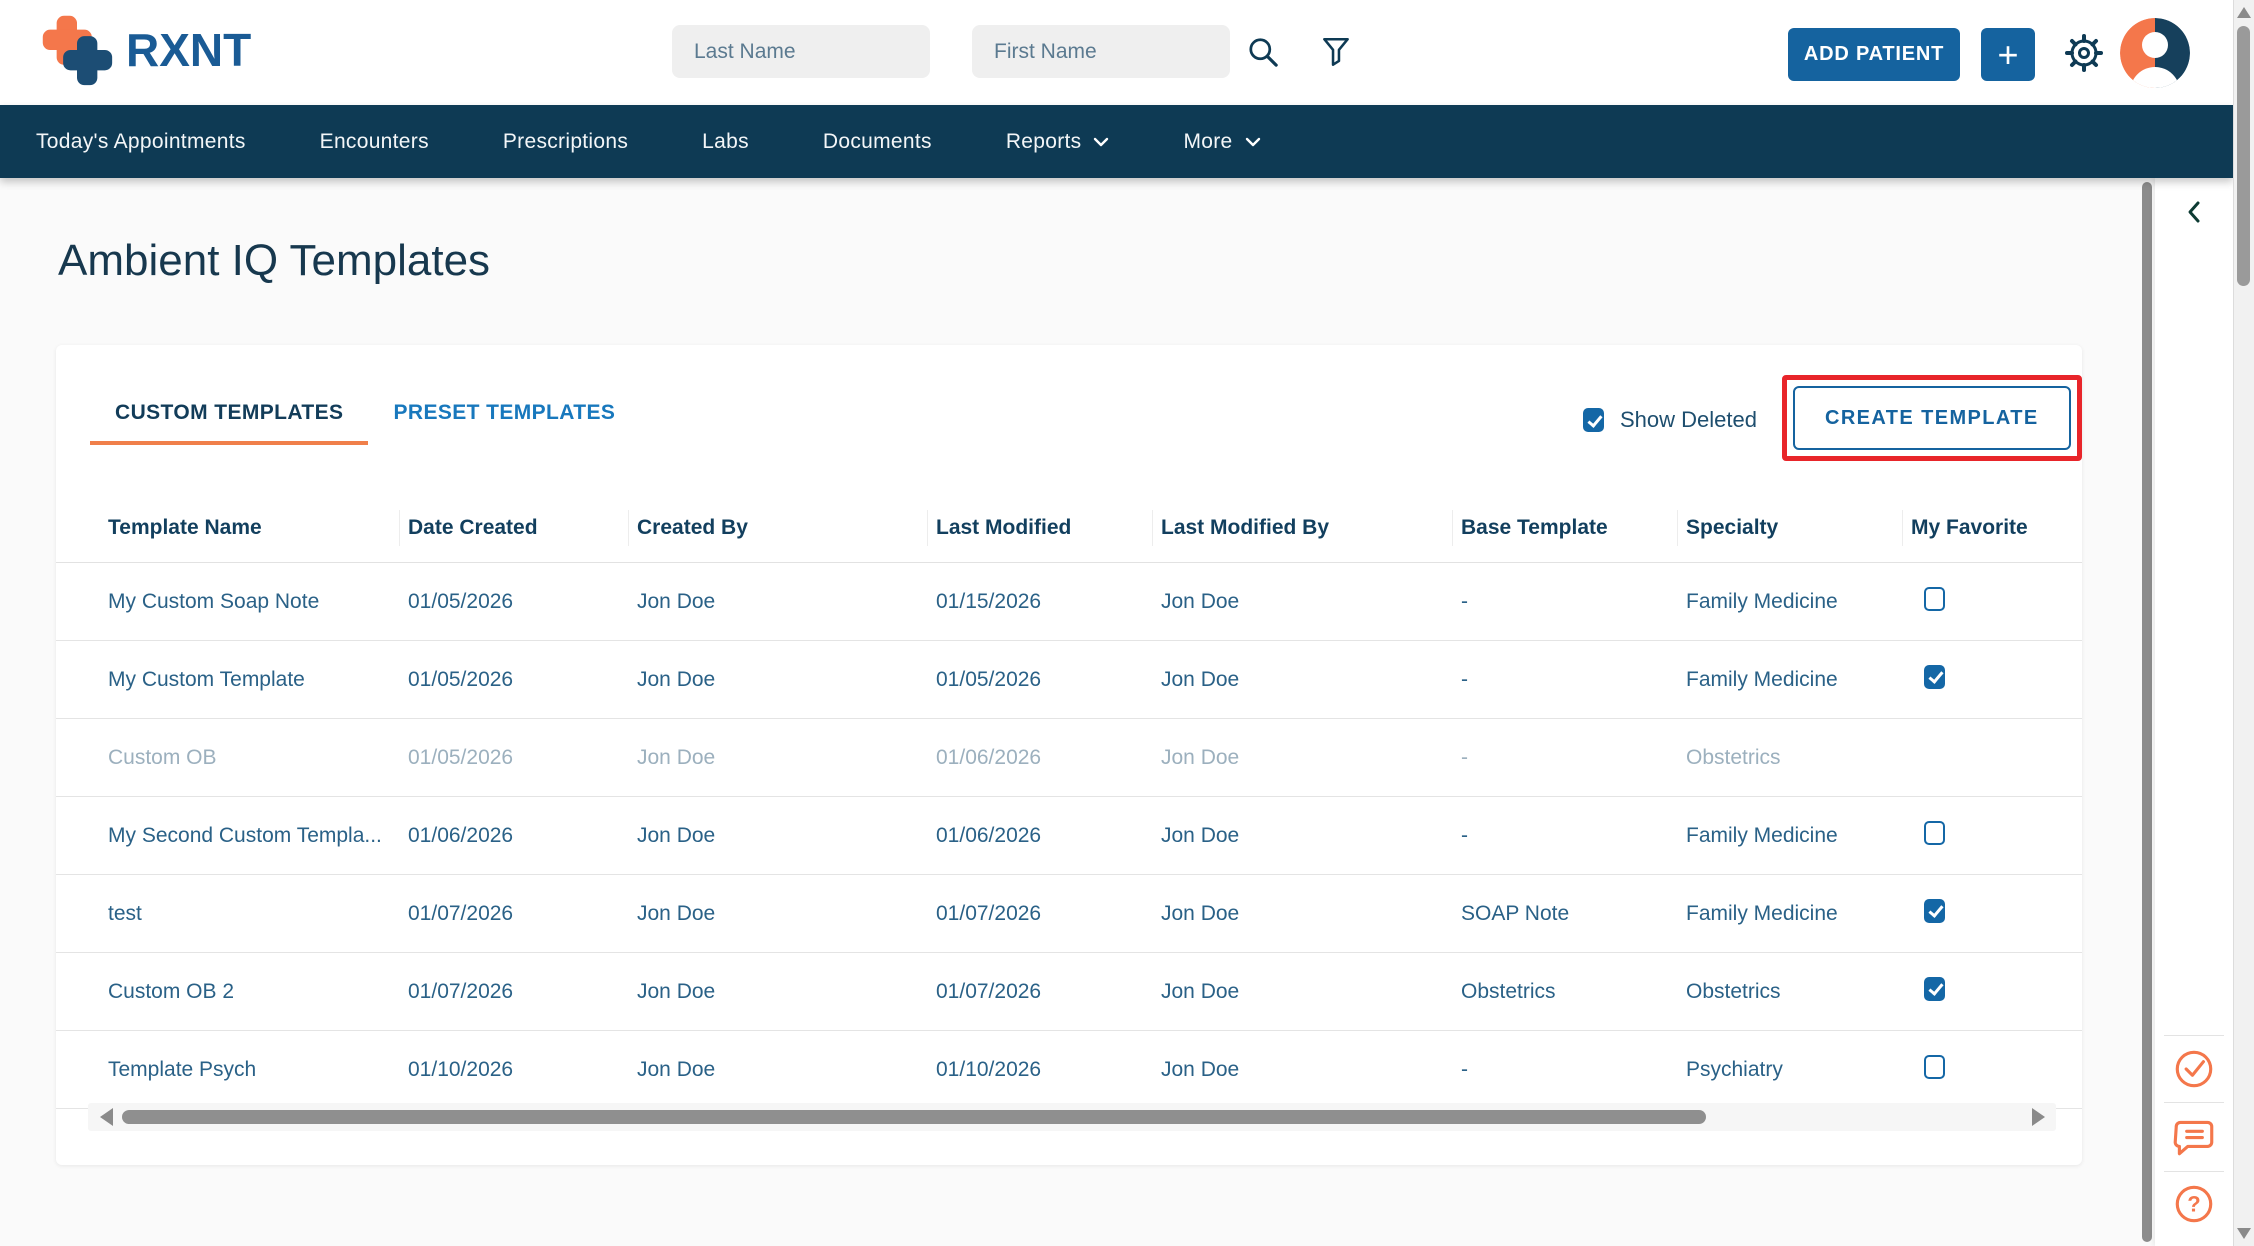 The height and width of the screenshot is (1246, 2254). What do you see at coordinates (1515, 913) in the screenshot?
I see `cell-base-template: SOAP Note` at bounding box center [1515, 913].